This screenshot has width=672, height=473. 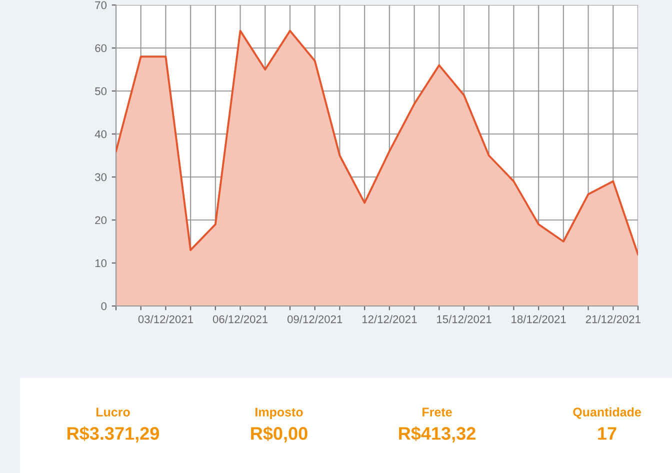 I want to click on x-tick-label: 15/12/2021, so click(x=464, y=319).